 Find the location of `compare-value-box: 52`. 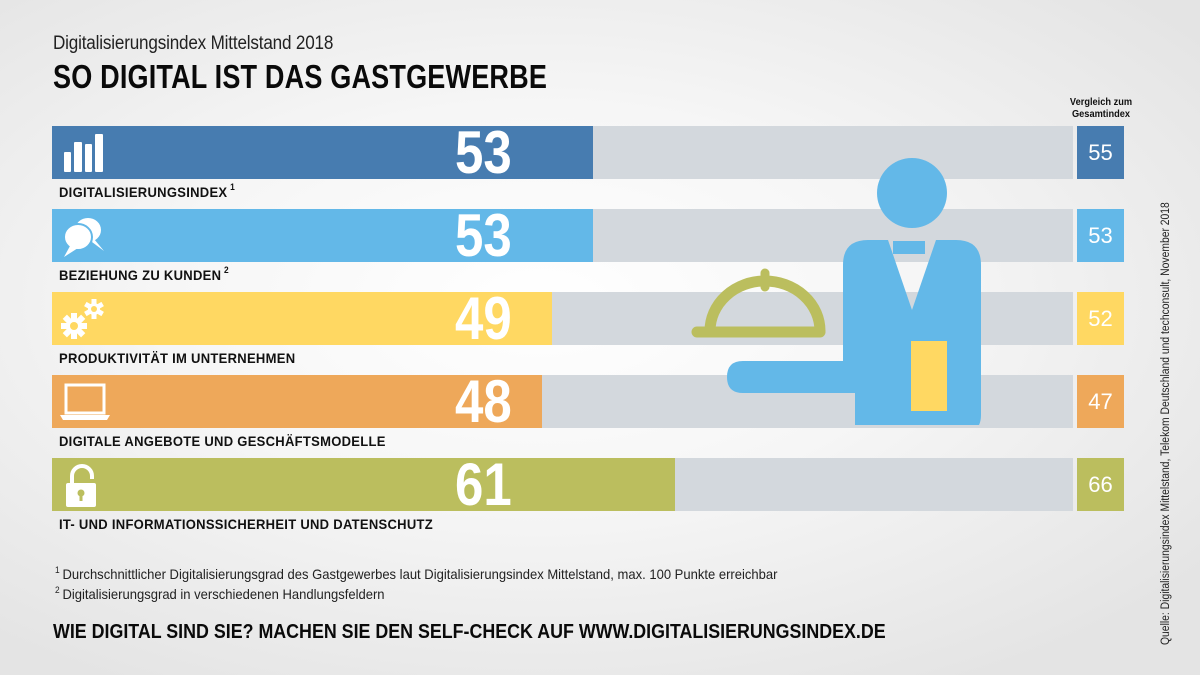

compare-value-box: 52 is located at coordinates (1100, 318).